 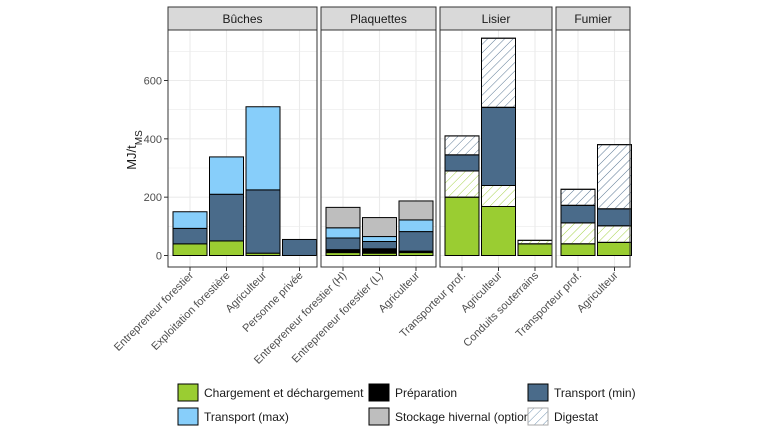 What do you see at coordinates (139, 137) in the screenshot?
I see `y-axis-title-sub: MS` at bounding box center [139, 137].